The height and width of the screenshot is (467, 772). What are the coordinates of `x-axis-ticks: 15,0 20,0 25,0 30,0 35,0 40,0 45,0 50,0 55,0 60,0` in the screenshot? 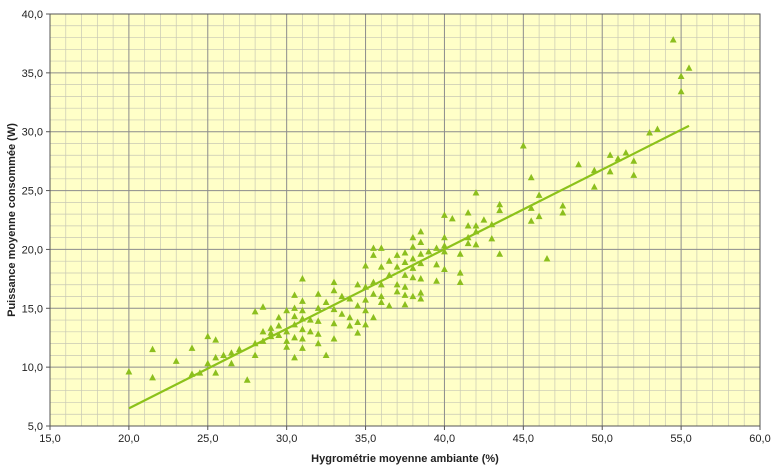 It's located at (405, 435).